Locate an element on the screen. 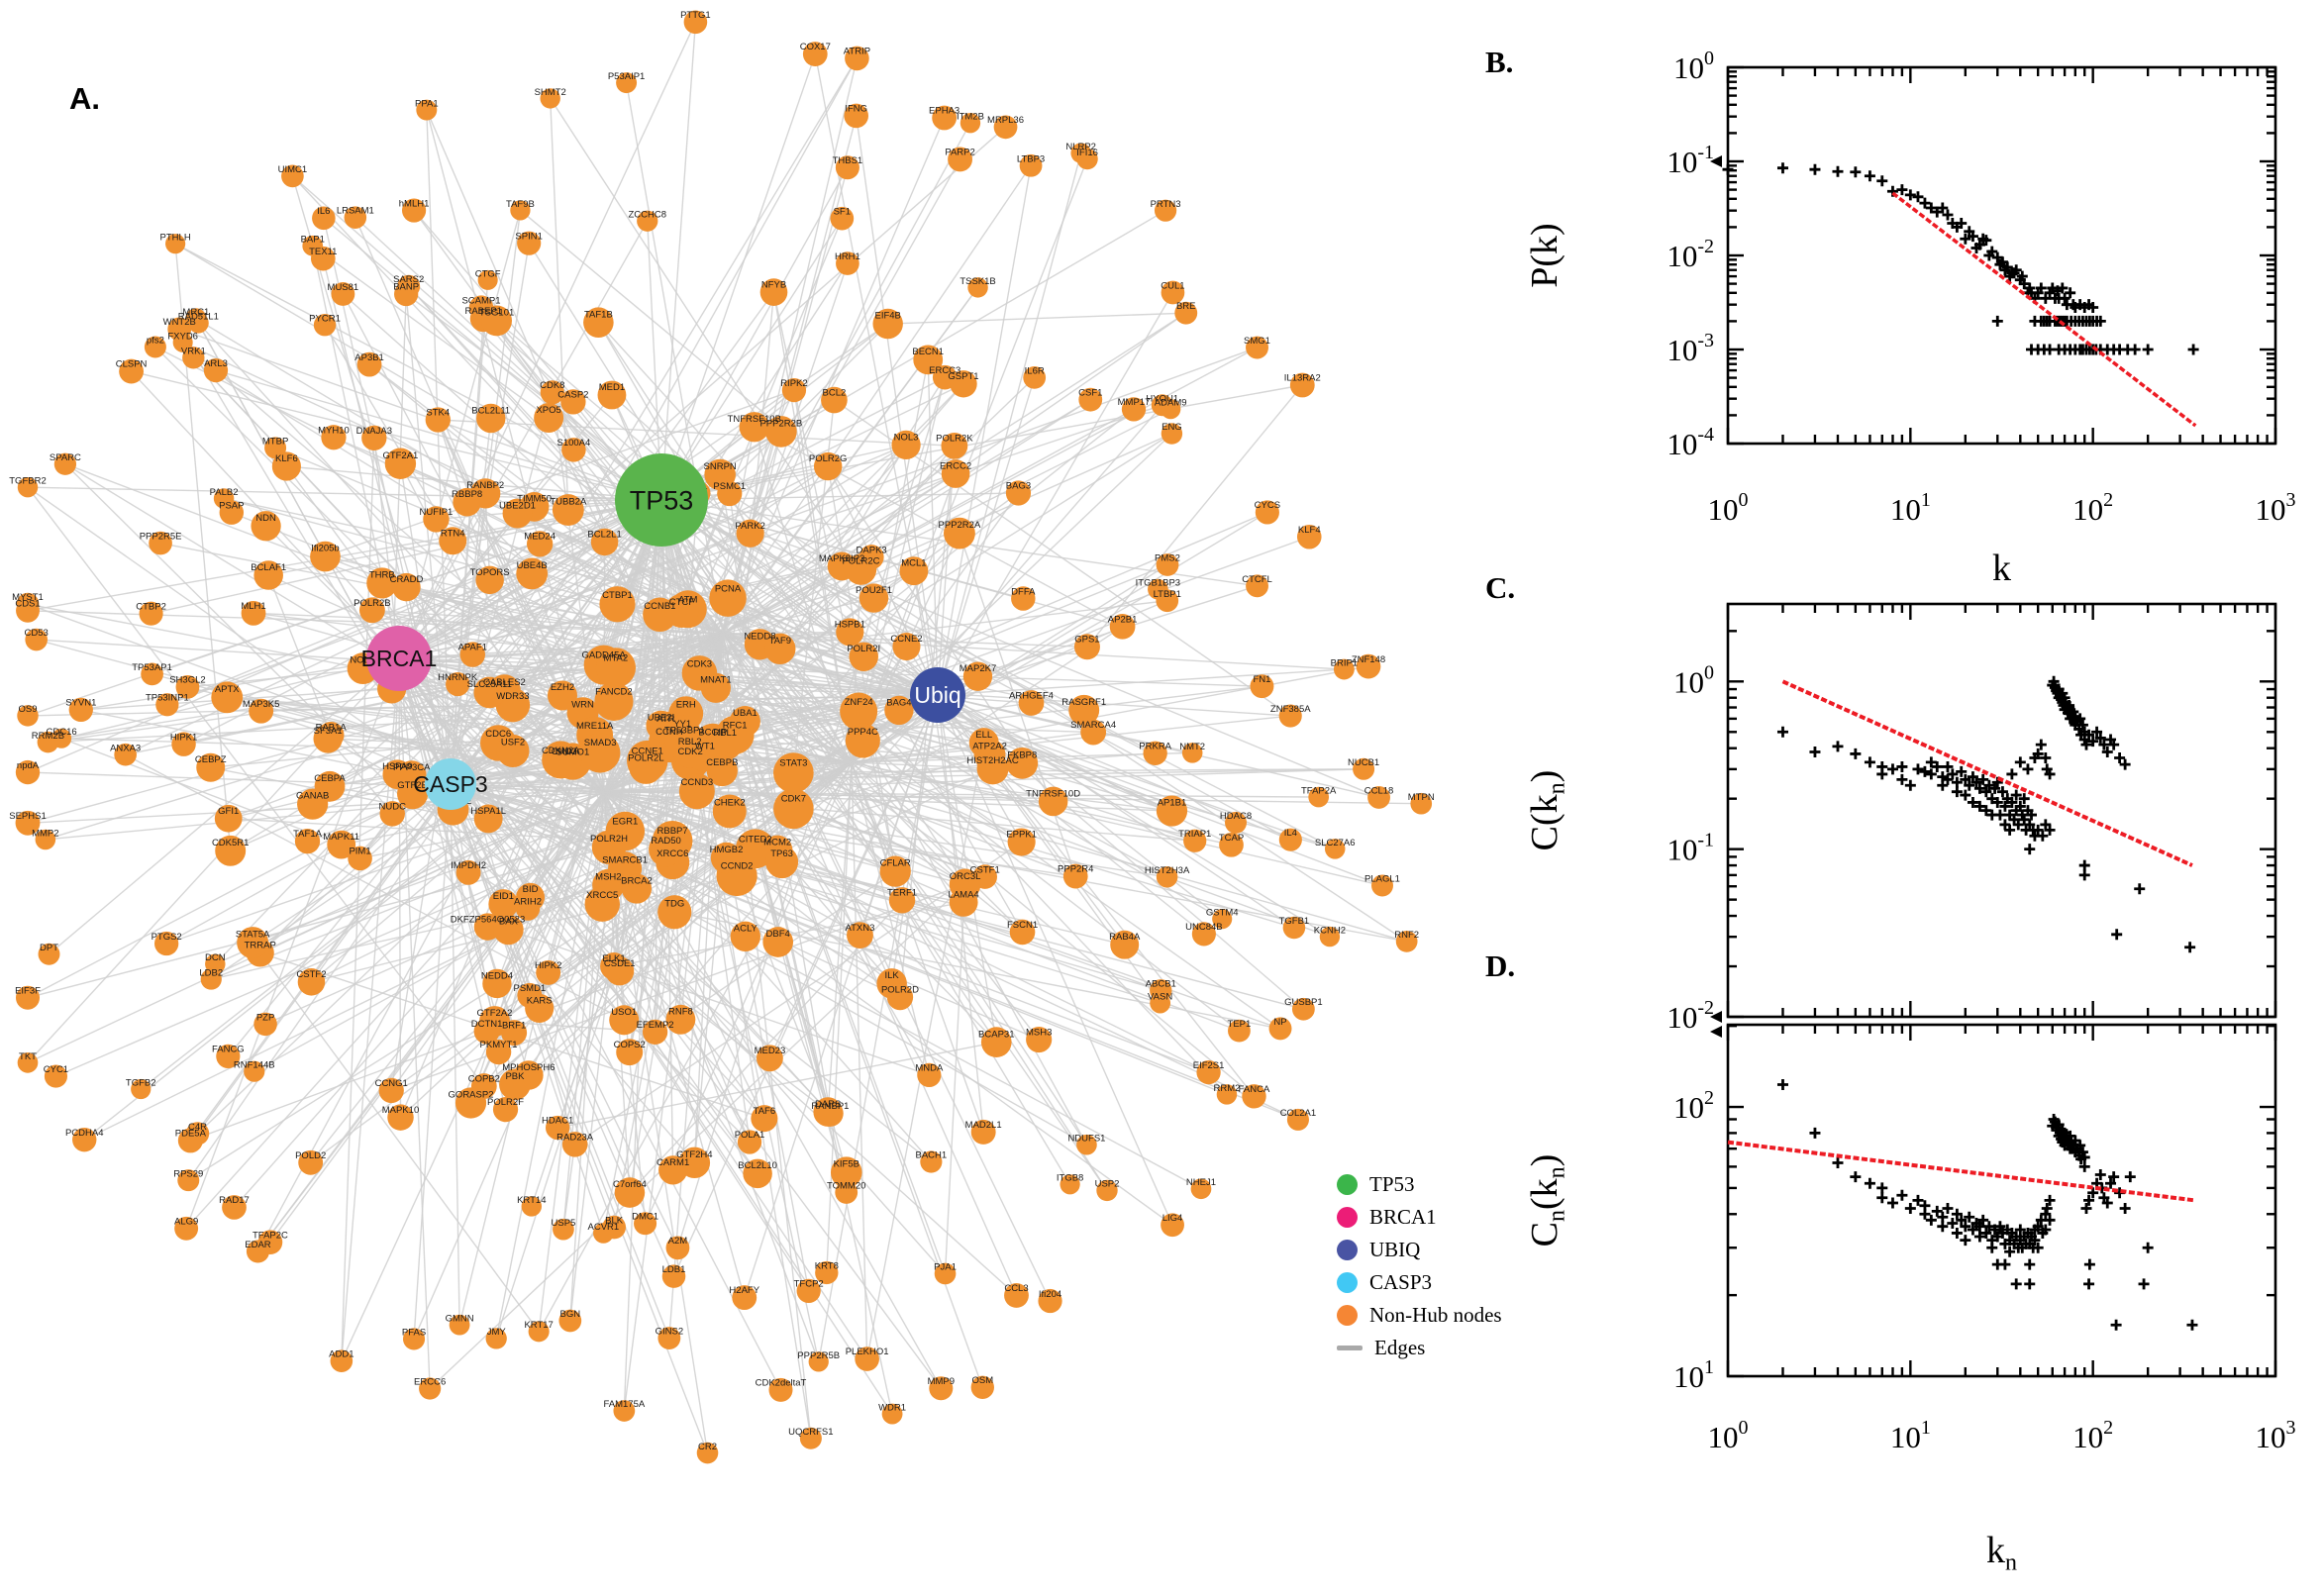 The image size is (2323, 1596). network-node-label: EIF2S1 is located at coordinates (1209, 1065).